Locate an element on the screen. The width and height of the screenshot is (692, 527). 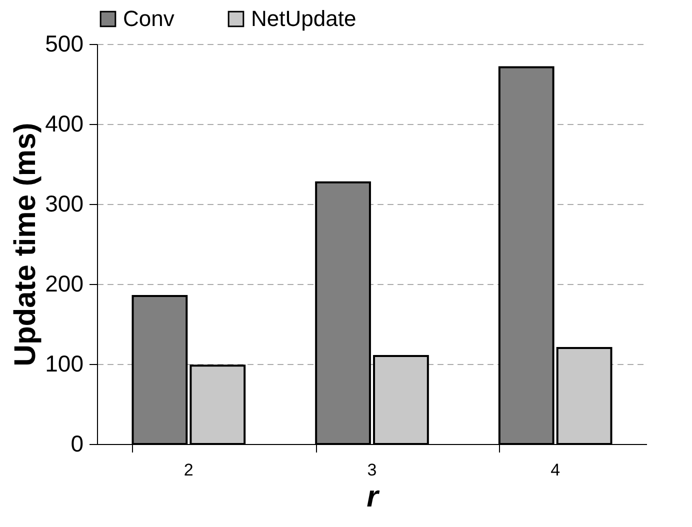
y-tick-label: 0 is located at coordinates (77, 443).